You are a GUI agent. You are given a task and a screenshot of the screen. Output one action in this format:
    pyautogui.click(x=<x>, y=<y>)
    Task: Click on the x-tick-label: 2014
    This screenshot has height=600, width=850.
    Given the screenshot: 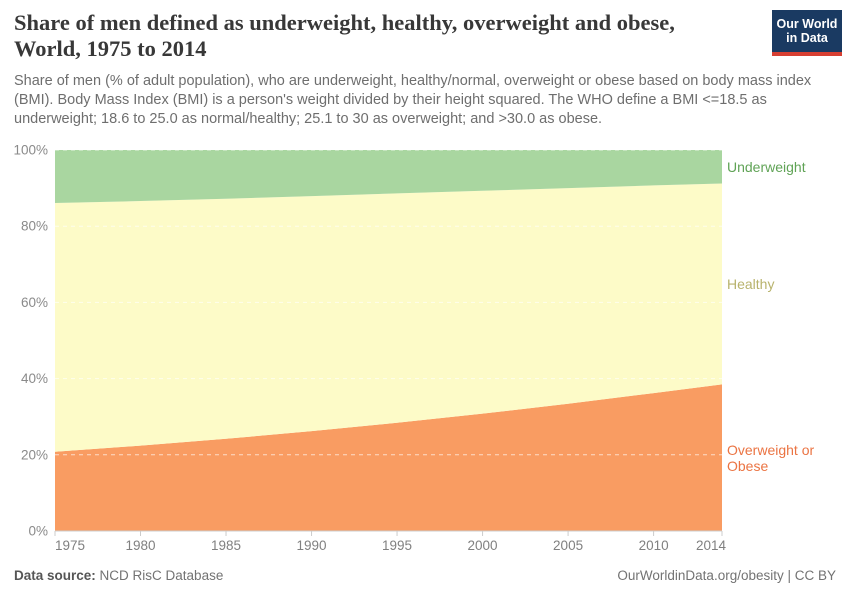 What is the action you would take?
    pyautogui.click(x=711, y=545)
    